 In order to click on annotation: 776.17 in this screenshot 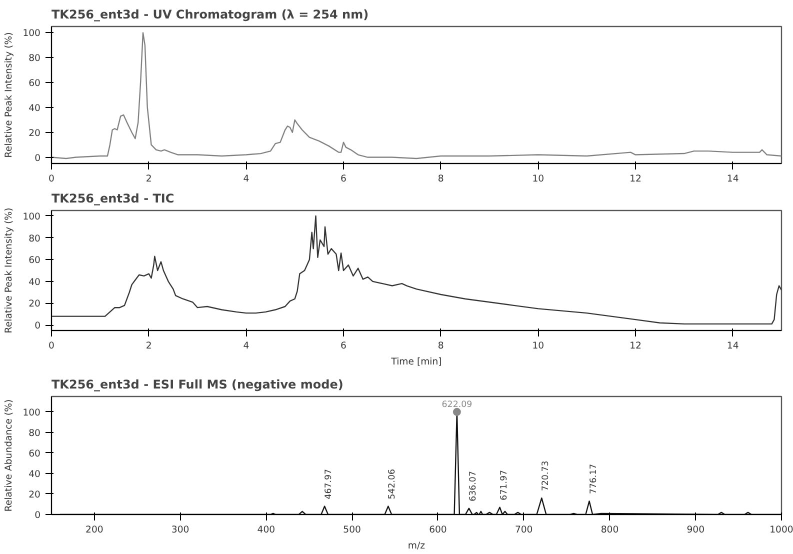, I will do `click(593, 479)`.